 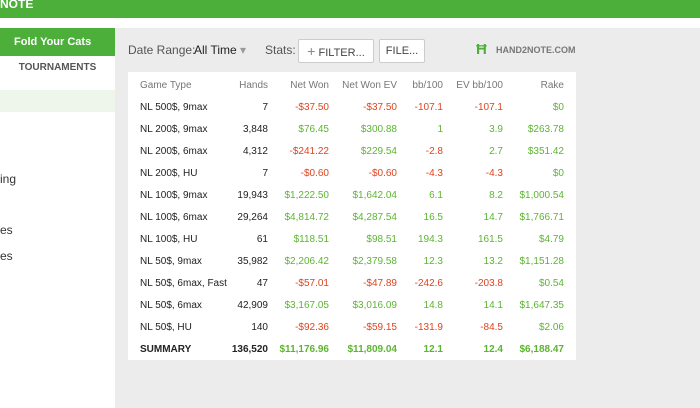 What do you see at coordinates (545, 129) in the screenshot?
I see `table-cell: $263.78` at bounding box center [545, 129].